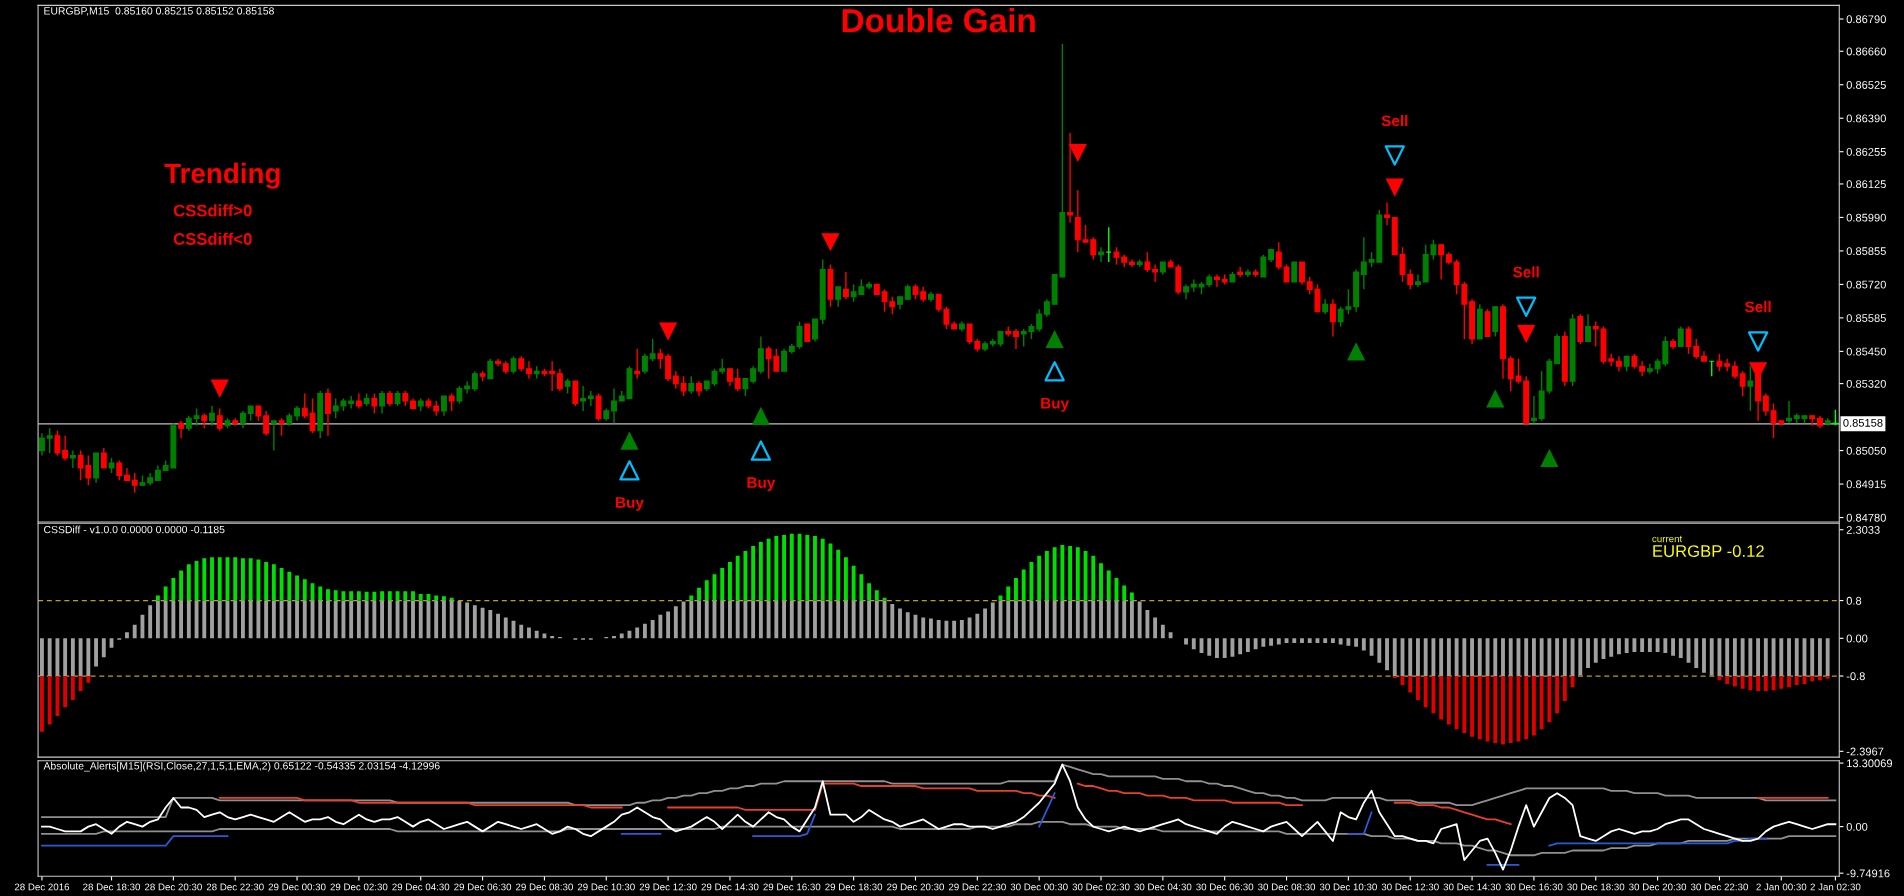 The height and width of the screenshot is (896, 1904). I want to click on x-tick-label: 29 Dec 20:30, so click(916, 887).